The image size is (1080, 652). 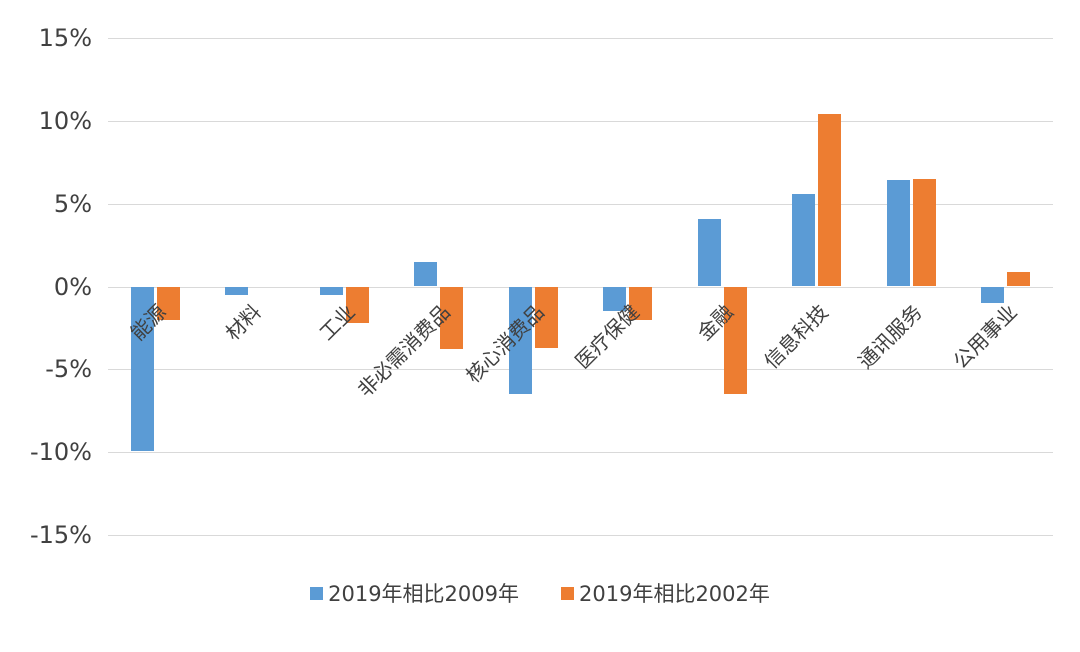 What do you see at coordinates (423, 594) in the screenshot?
I see `legend-label-series1: 2019年相比2009年` at bounding box center [423, 594].